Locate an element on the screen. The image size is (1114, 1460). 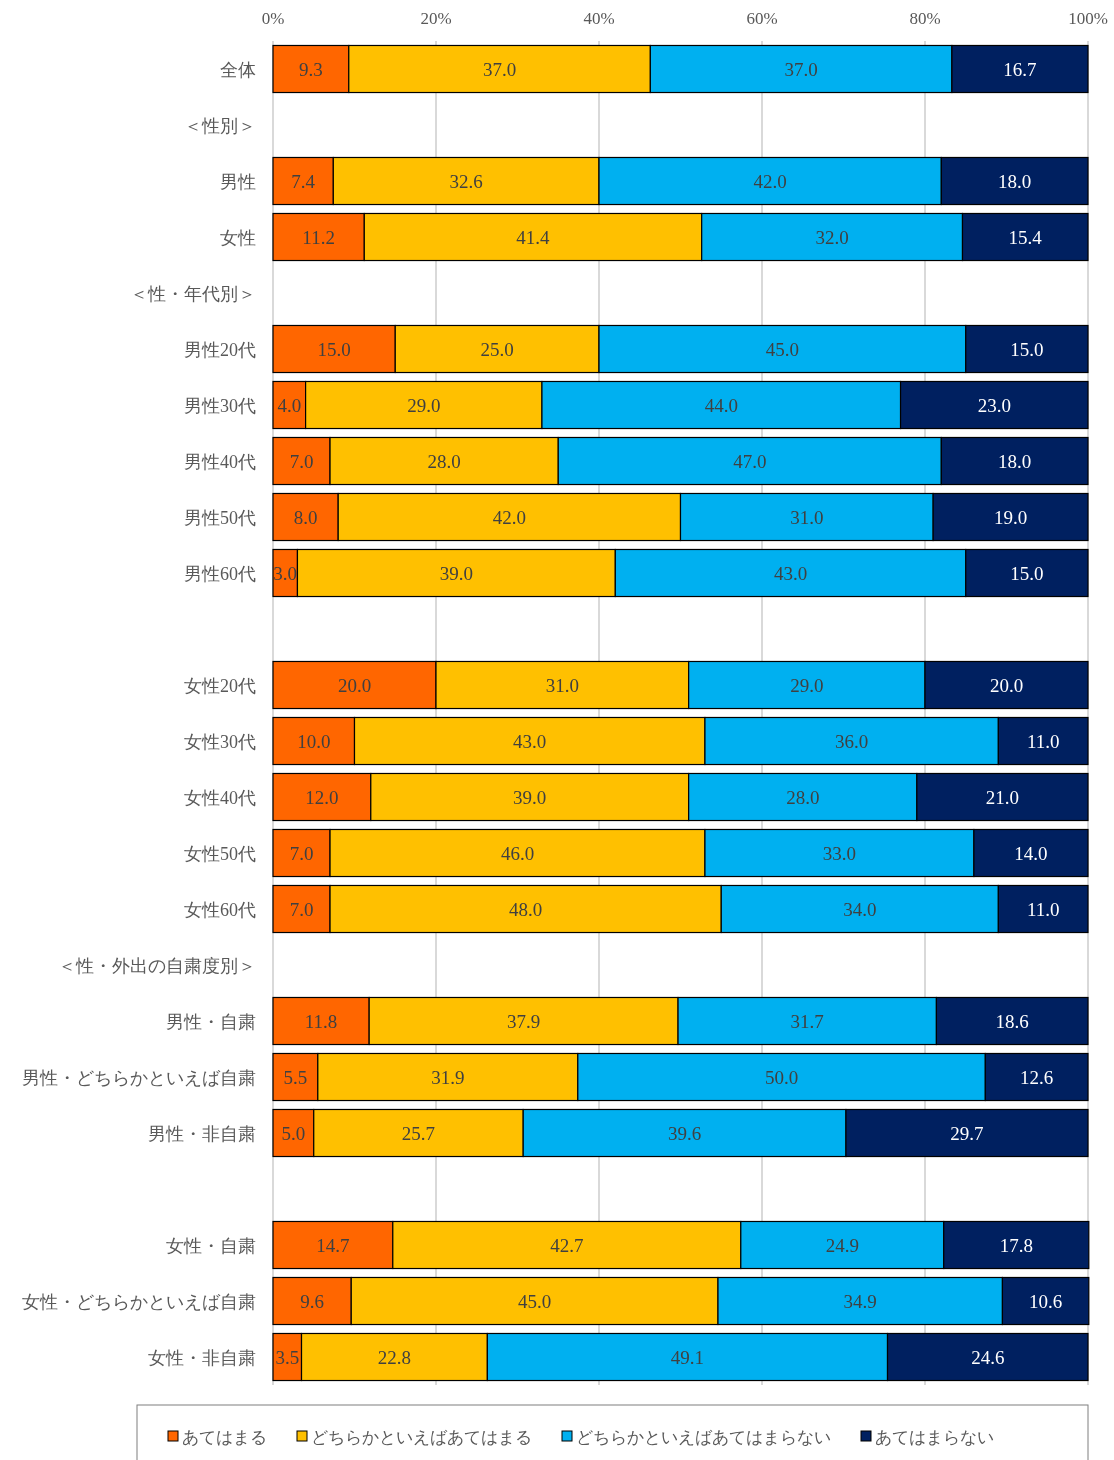
data-label: 25.7 is located at coordinates (418, 1133).